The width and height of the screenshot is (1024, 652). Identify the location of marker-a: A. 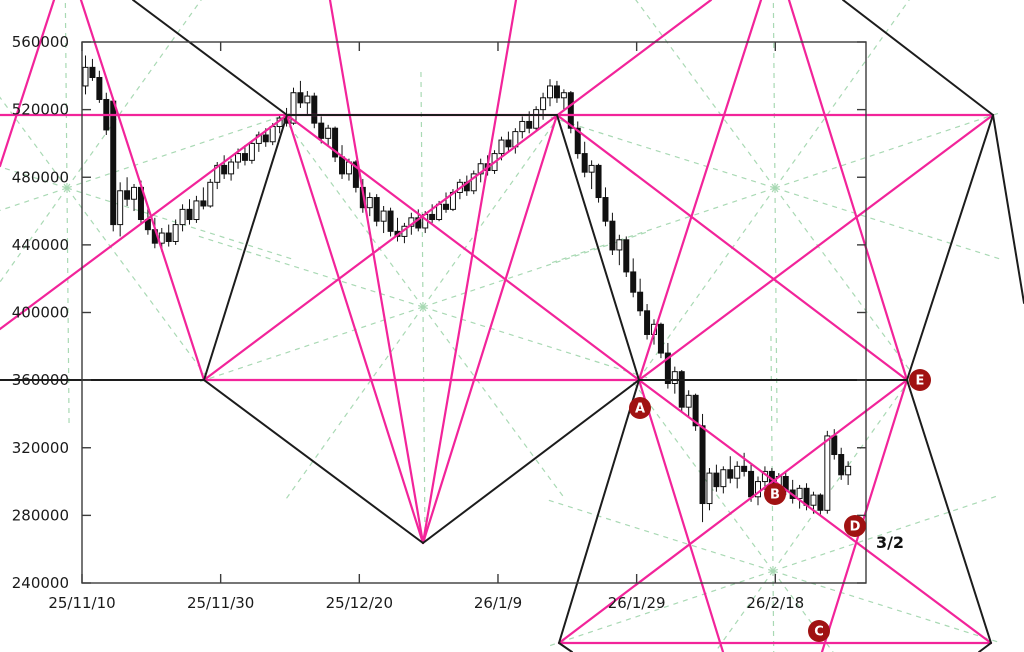
(640, 408).